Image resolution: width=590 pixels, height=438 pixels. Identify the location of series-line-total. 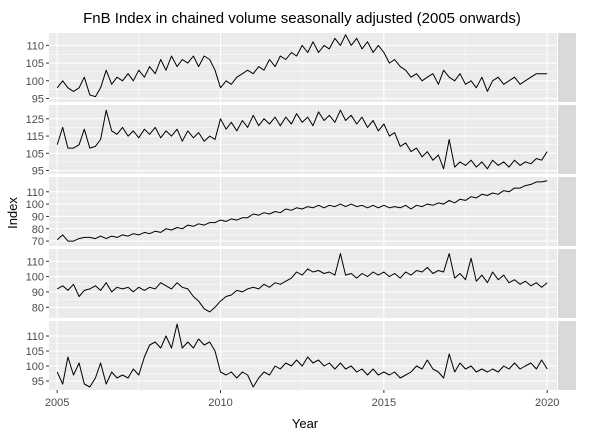
(302, 66).